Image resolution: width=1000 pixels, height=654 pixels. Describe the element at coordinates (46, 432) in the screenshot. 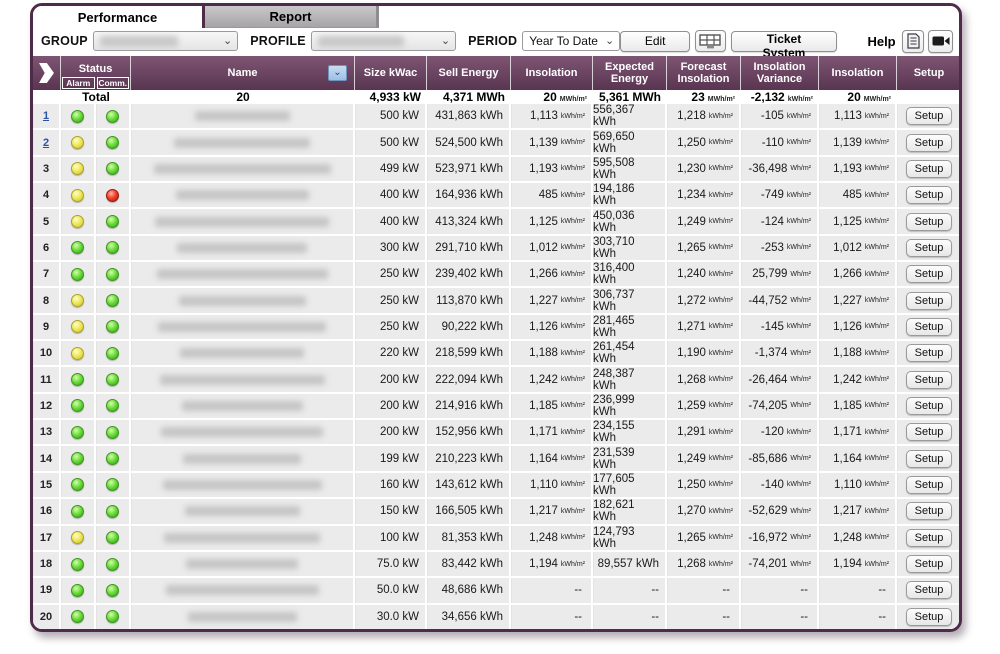

I see `row-number-link: 13` at that location.